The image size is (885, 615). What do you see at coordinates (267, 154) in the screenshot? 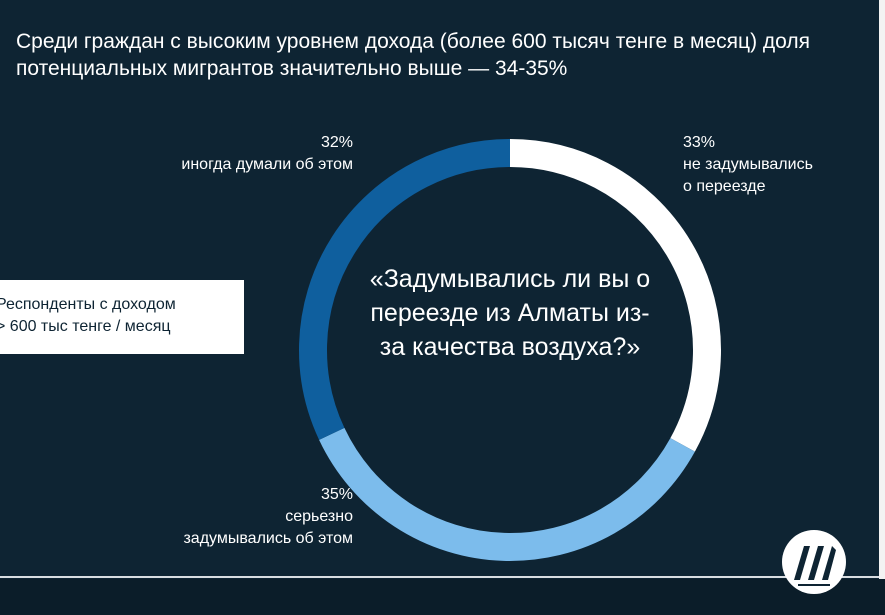
I see `label-sometimes: 32% иногда думали об этом` at bounding box center [267, 154].